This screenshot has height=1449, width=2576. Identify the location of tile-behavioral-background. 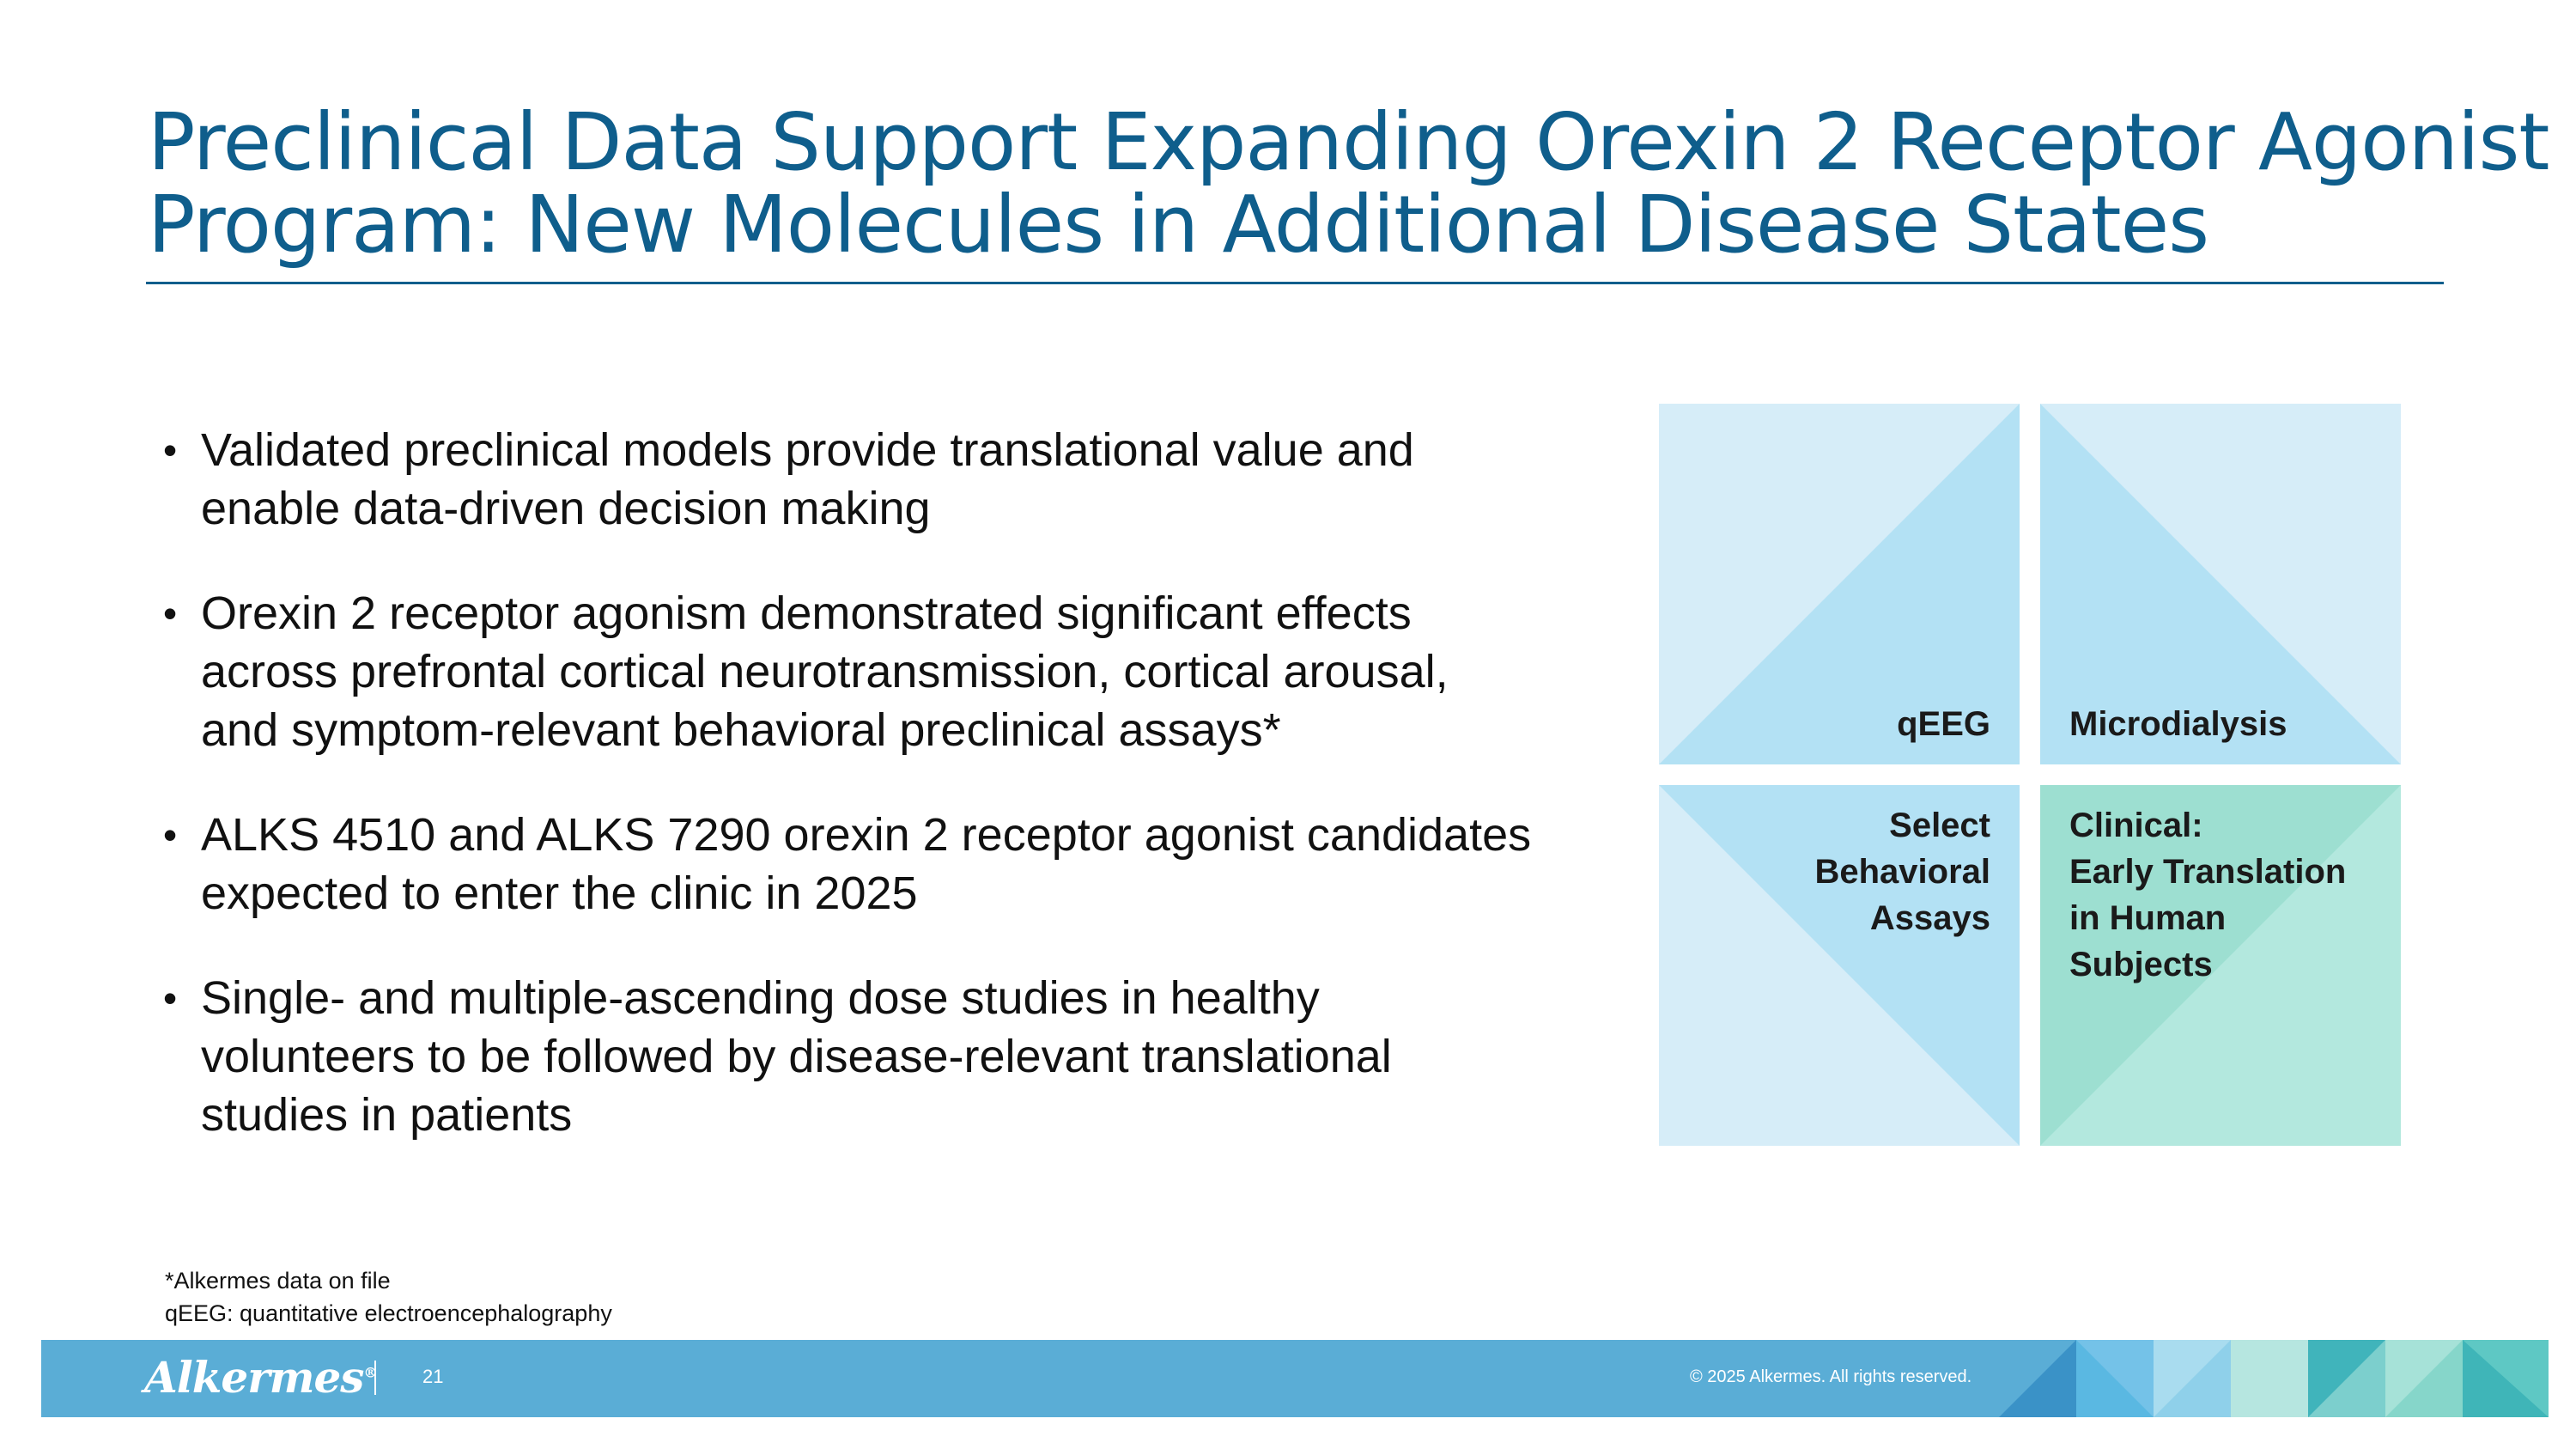
(1839, 965).